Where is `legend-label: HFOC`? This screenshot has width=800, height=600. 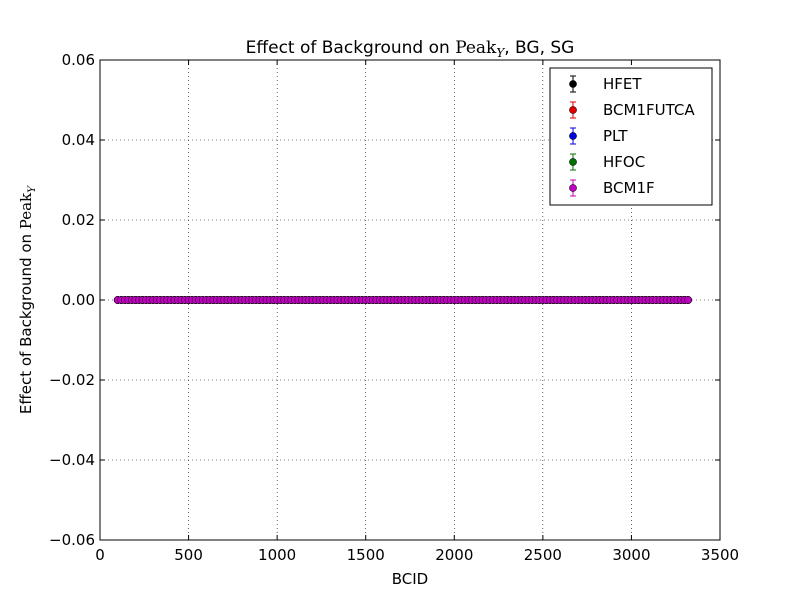
legend-label: HFOC is located at coordinates (624, 162).